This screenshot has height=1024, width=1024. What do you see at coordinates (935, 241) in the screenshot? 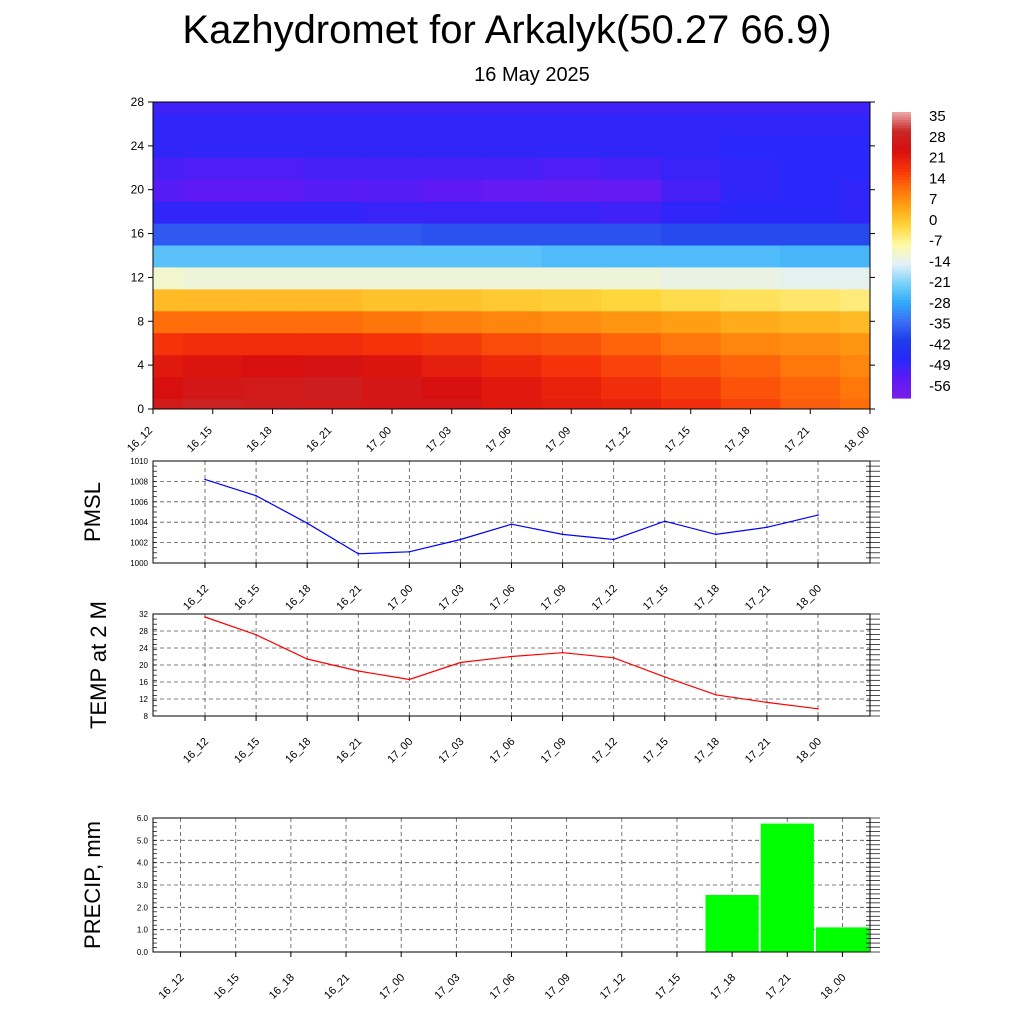
I see `colorbar-label: -7` at bounding box center [935, 241].